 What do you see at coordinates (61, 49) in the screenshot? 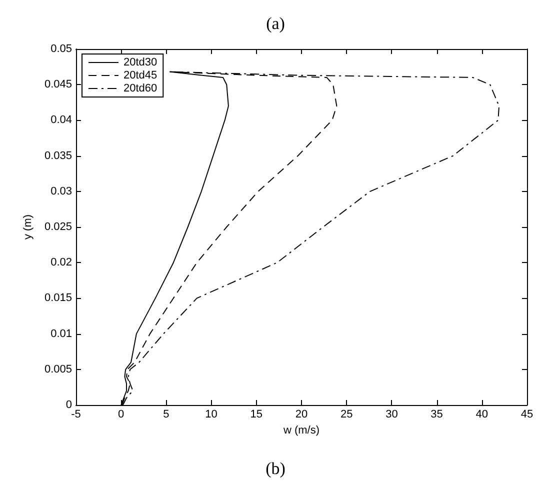
I see `y-tick-label: 0.05` at bounding box center [61, 49].